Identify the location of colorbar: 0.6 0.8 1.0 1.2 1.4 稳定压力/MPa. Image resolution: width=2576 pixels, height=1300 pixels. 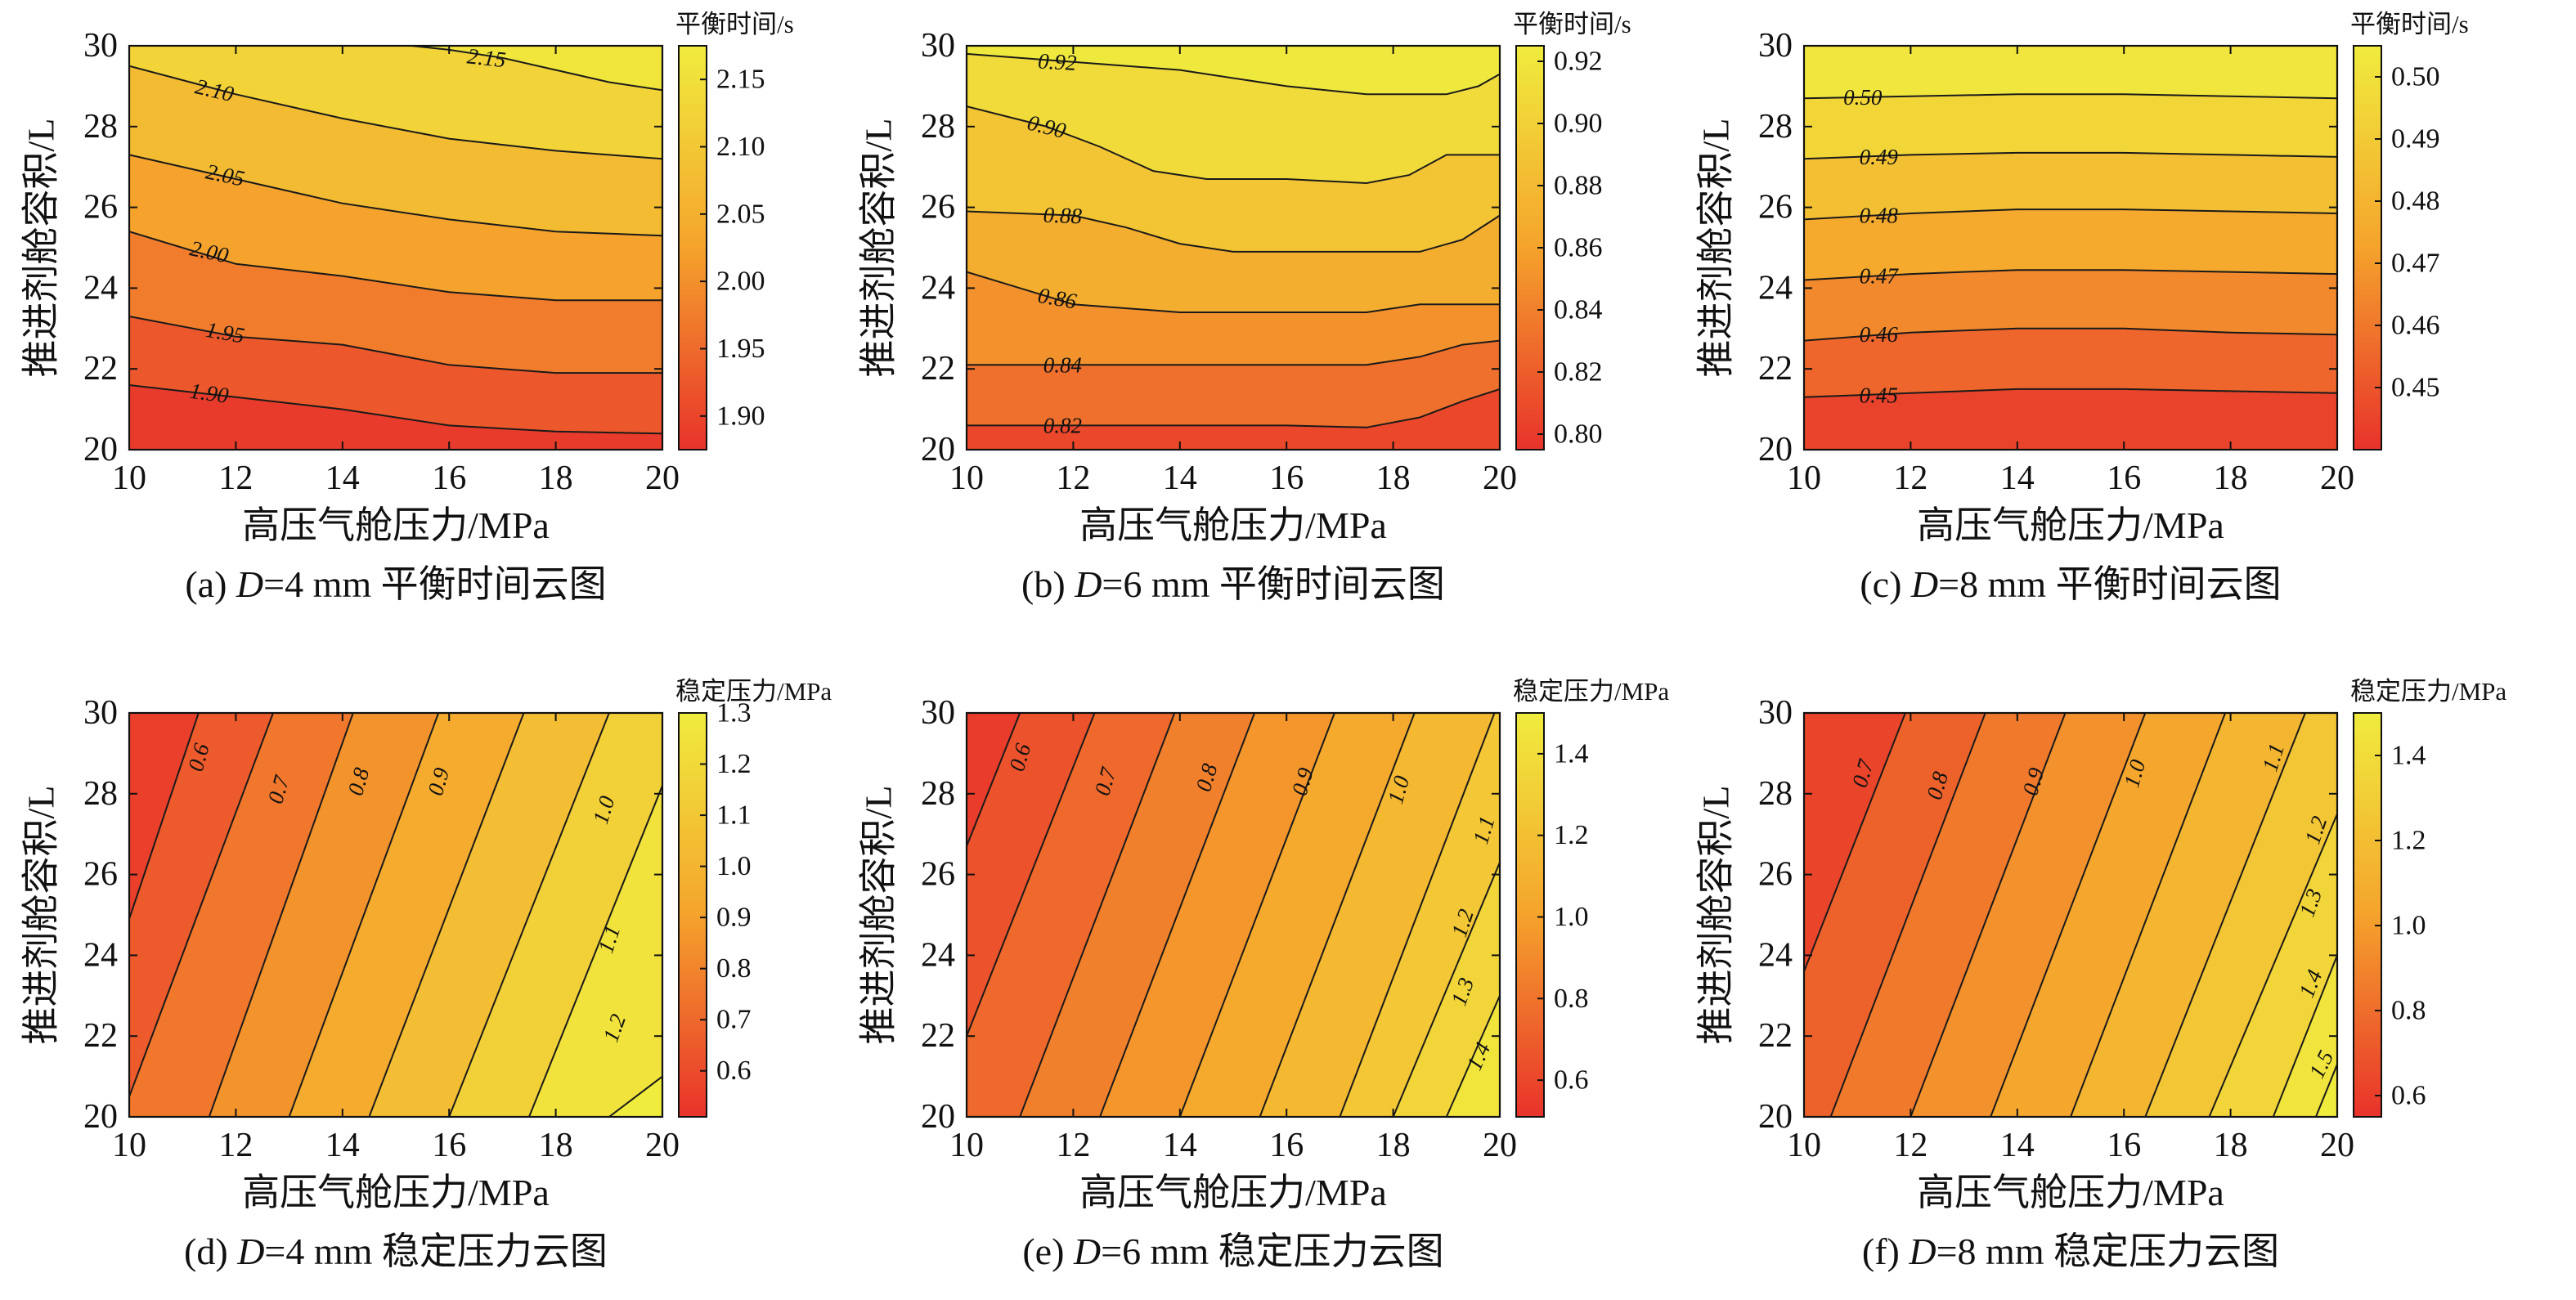
(1591, 898).